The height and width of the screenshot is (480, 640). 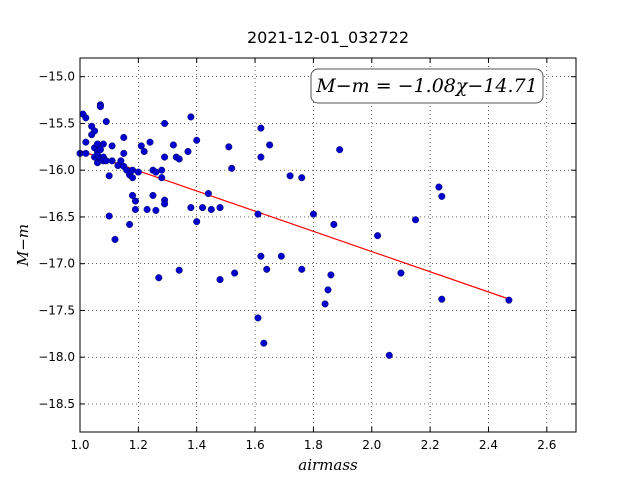 What do you see at coordinates (56, 170) in the screenshot?
I see `y-tick-label: −16.0` at bounding box center [56, 170].